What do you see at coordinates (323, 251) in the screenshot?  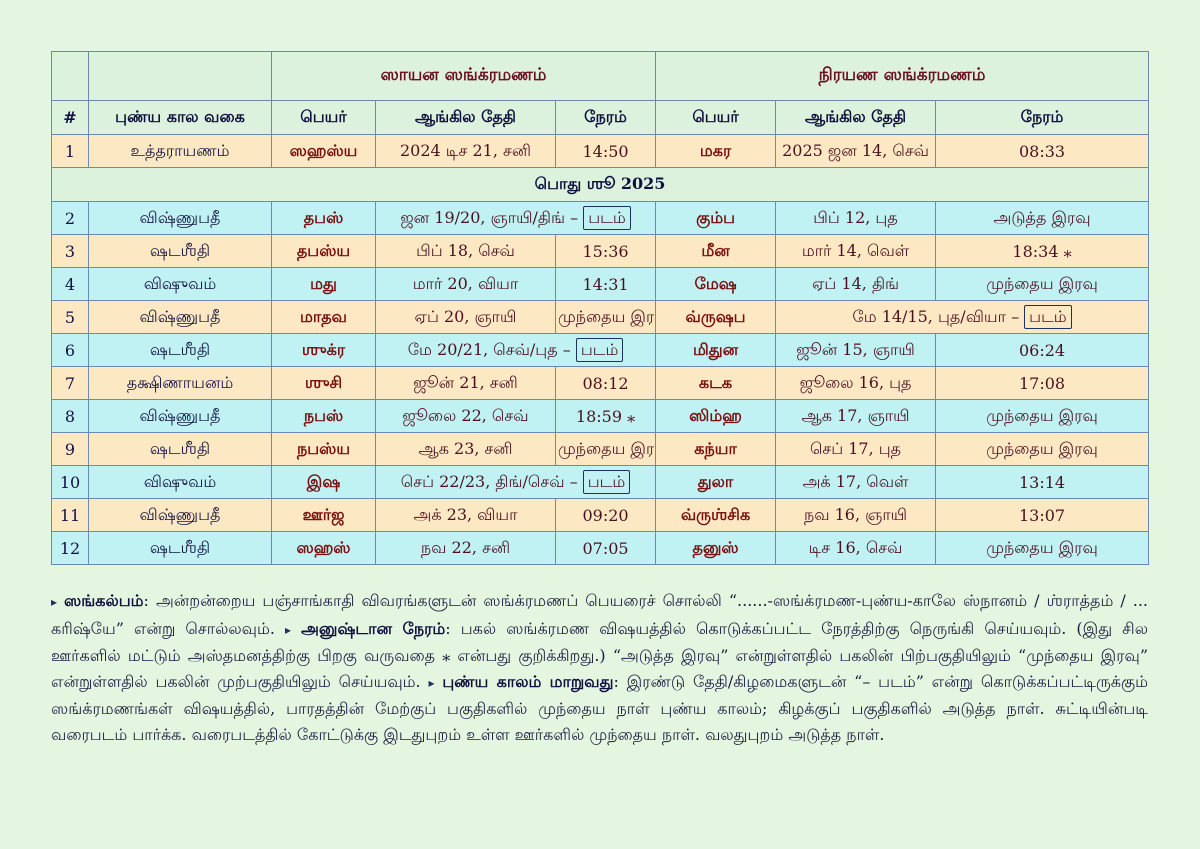 I see `row-s-name: தபஸ்ய` at bounding box center [323, 251].